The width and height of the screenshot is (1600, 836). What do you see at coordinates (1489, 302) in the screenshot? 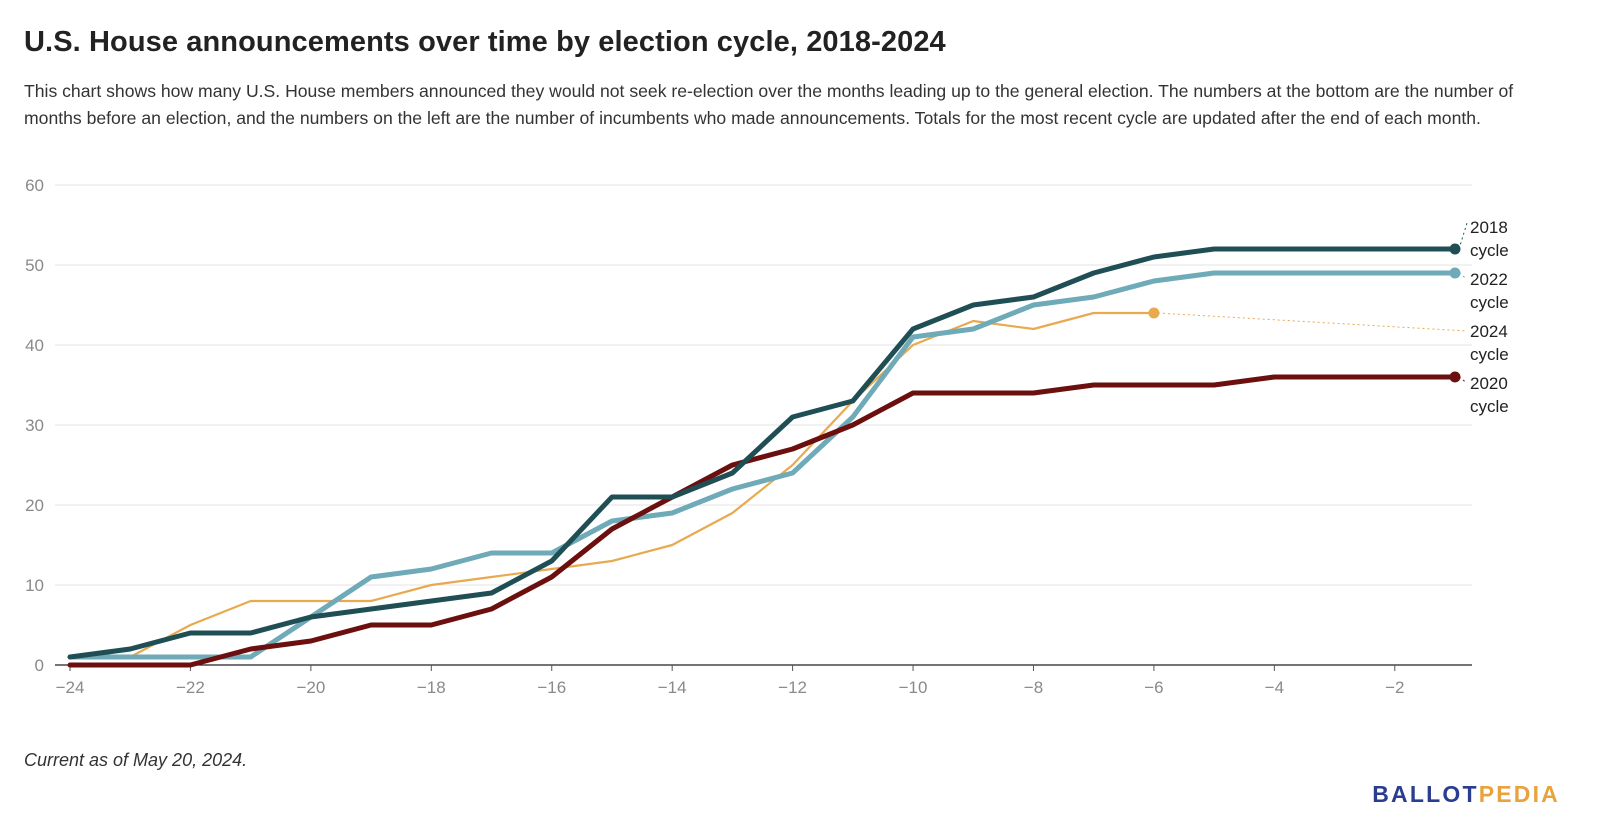
I see `series-label-2022-cycle: cycle` at bounding box center [1489, 302].